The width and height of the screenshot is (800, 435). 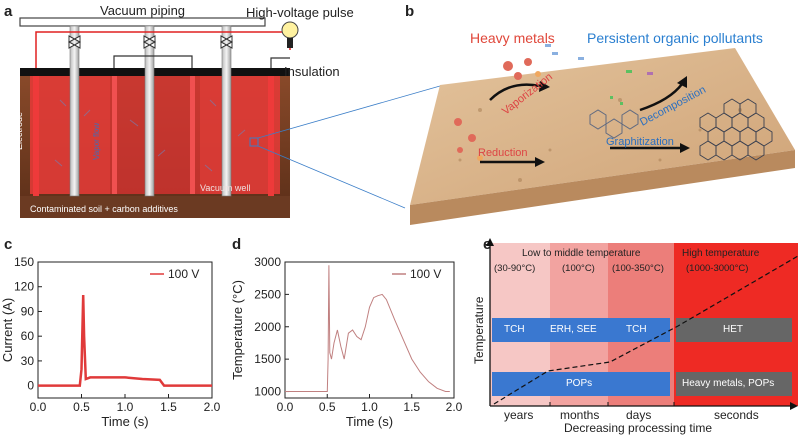 What do you see at coordinates (24, 262) in the screenshot?
I see `y-tick-label: 150` at bounding box center [24, 262].